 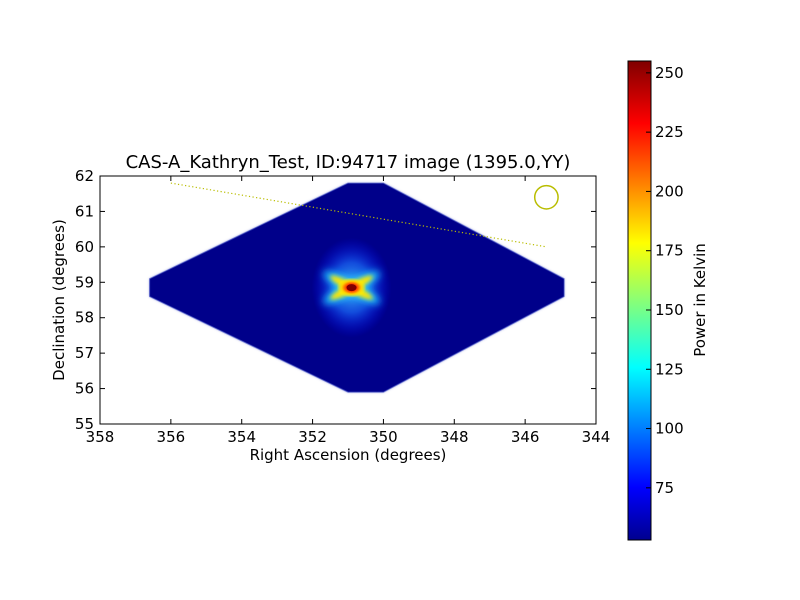 I want to click on colorbar-tick-label: 200, so click(x=669, y=191).